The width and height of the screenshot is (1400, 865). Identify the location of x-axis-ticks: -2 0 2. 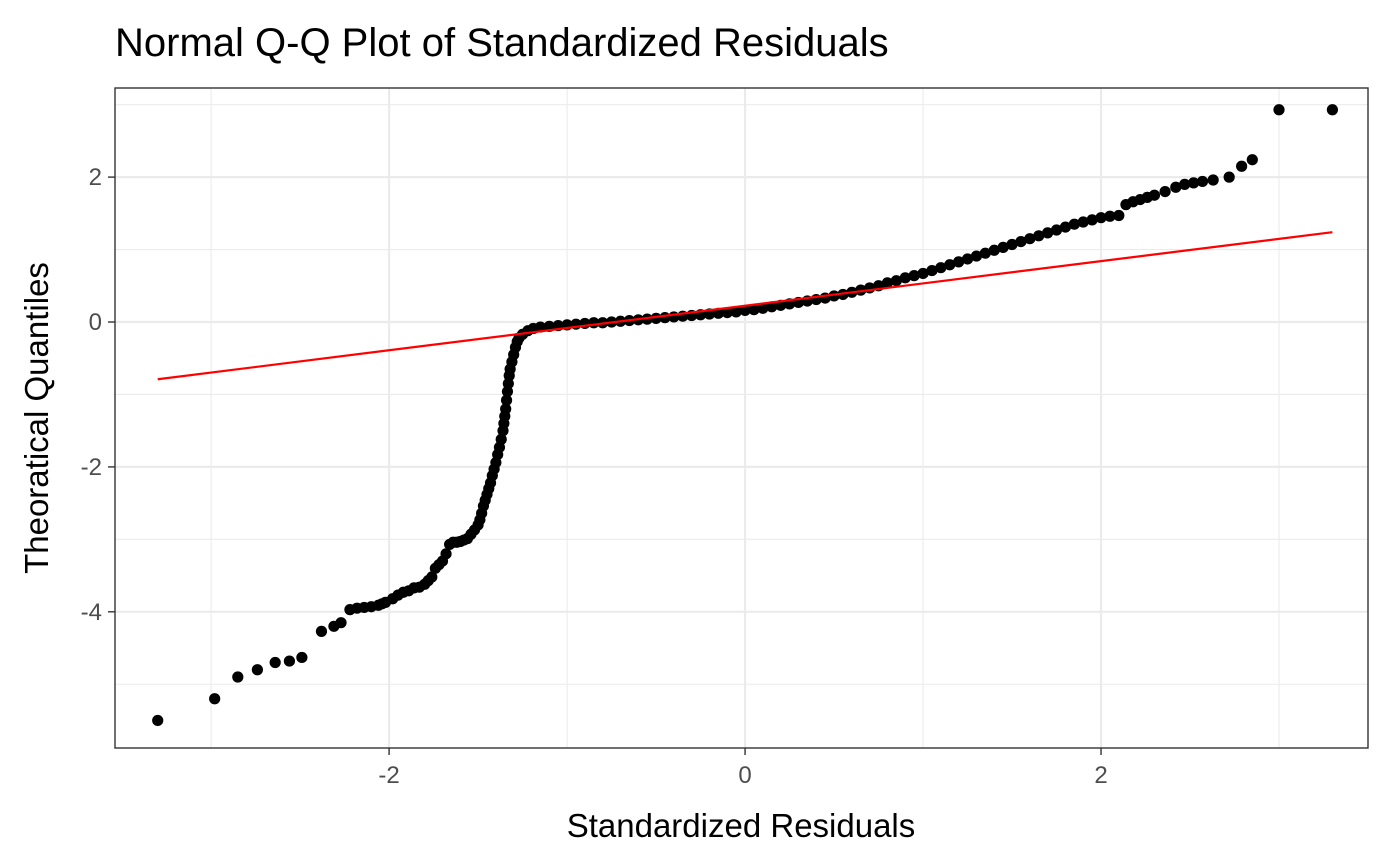
(743, 768).